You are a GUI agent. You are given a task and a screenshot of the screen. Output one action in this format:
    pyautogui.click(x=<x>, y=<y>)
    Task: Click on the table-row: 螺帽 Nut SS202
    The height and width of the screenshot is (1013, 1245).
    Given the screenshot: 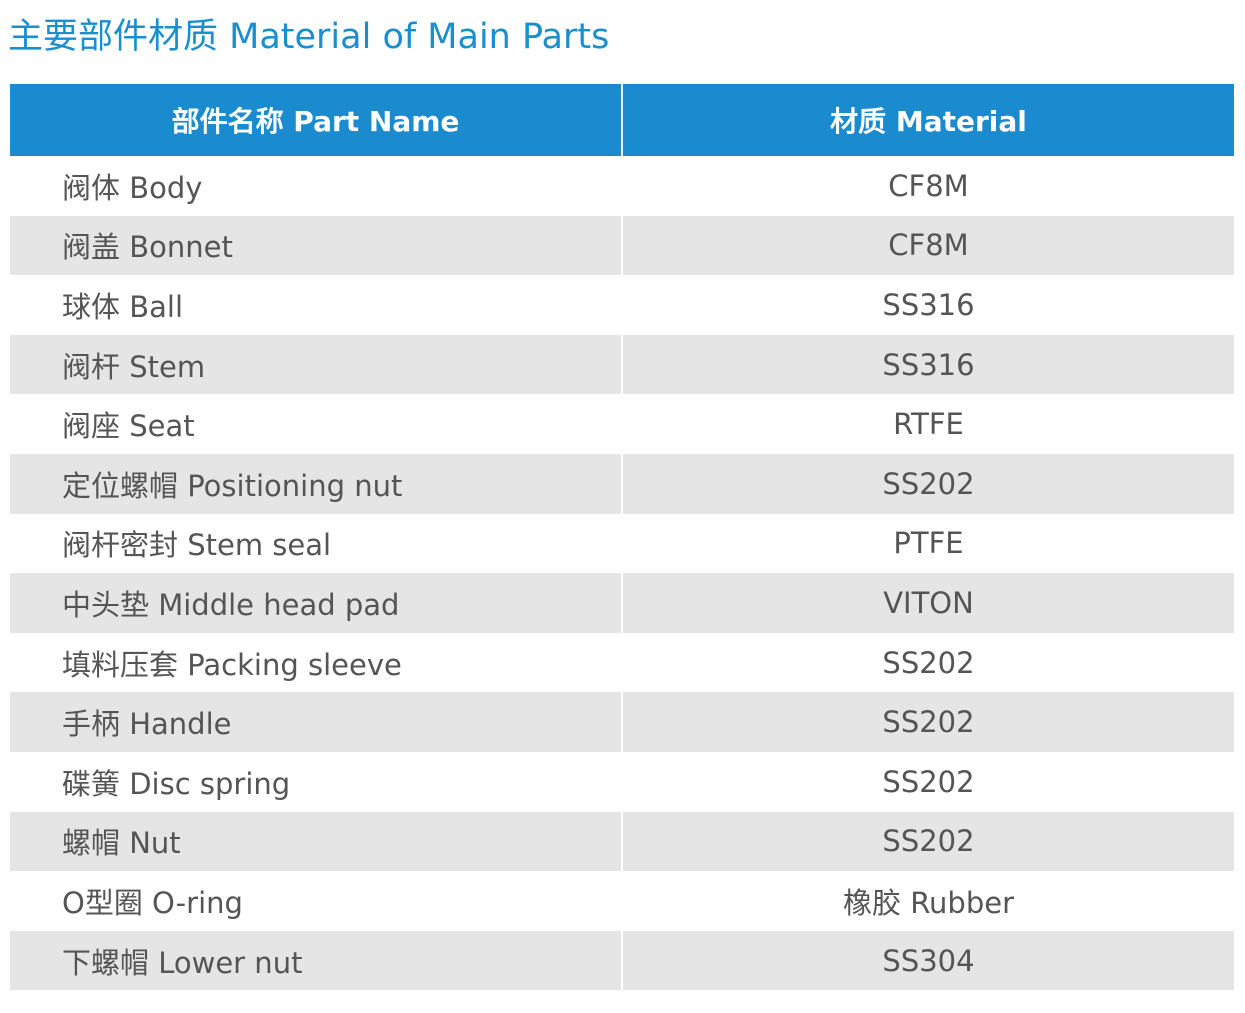 What is the action you would take?
    pyautogui.click(x=622, y=841)
    